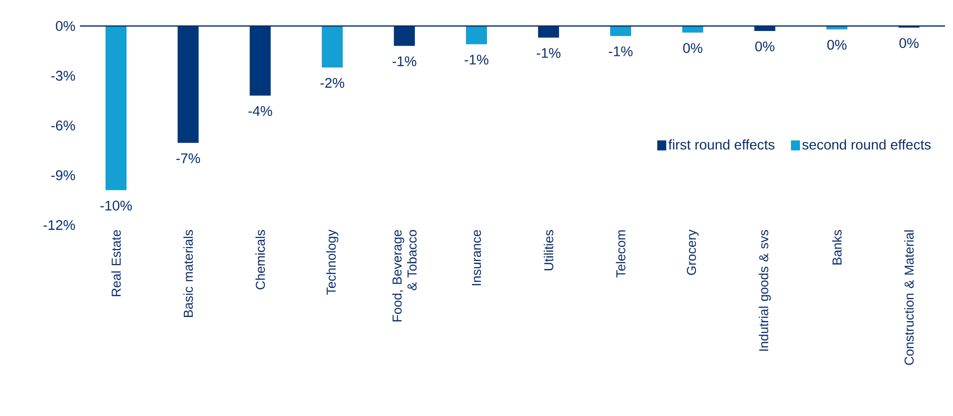 This screenshot has width=953, height=416. I want to click on x-tick-label: Chemicals, so click(260, 260).